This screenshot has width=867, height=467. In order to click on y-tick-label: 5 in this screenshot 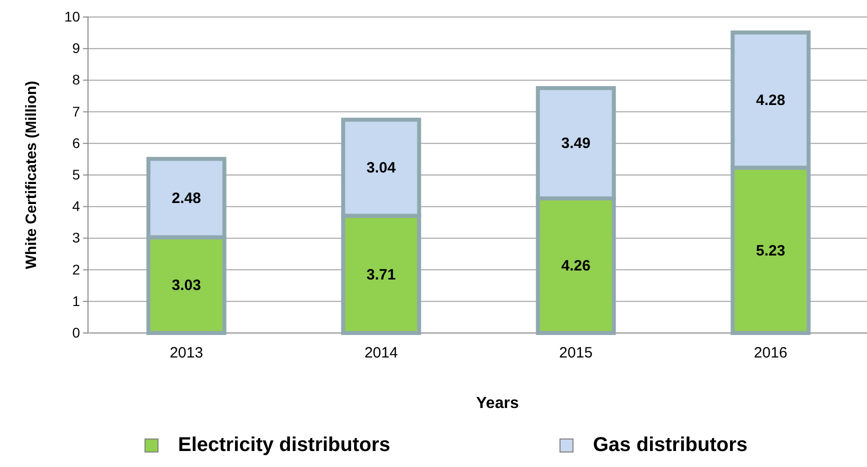, I will do `click(76, 174)`.